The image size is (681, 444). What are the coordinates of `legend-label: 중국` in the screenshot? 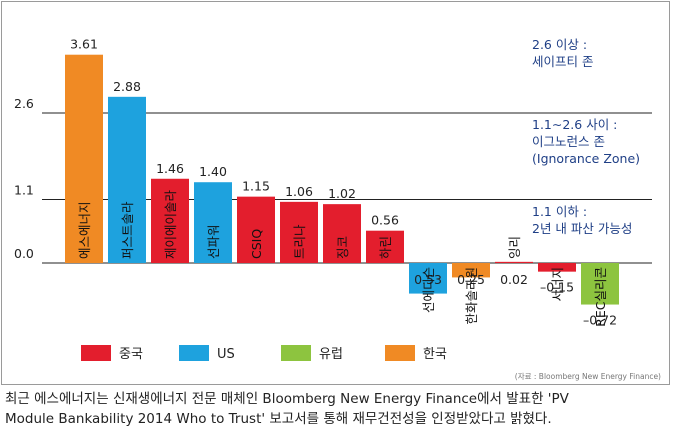 It's located at (131, 354).